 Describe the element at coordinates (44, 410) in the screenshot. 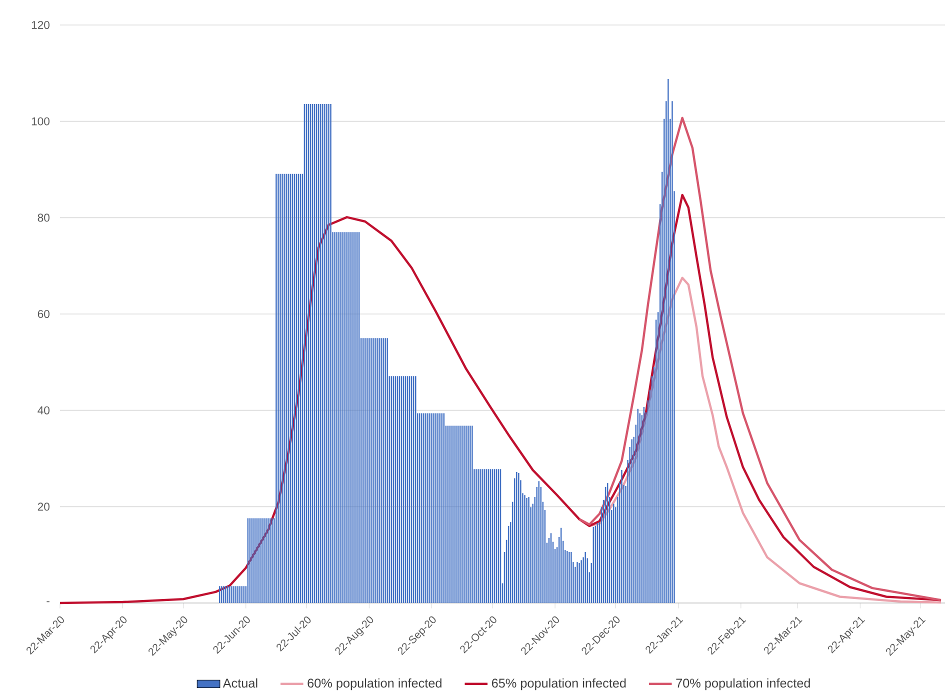

I see `y-tick-label: 40` at that location.